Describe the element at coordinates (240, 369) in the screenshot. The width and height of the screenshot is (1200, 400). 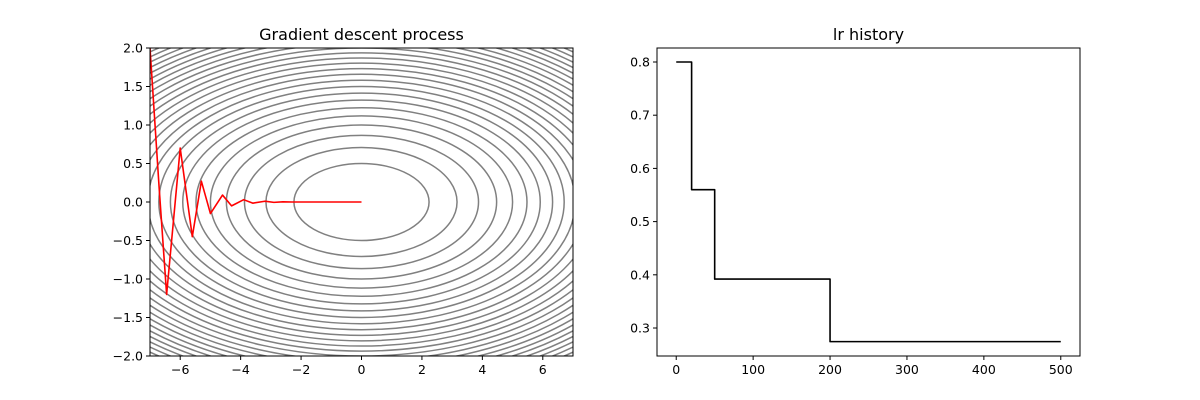
I see `left-x-tick-label: −4` at that location.